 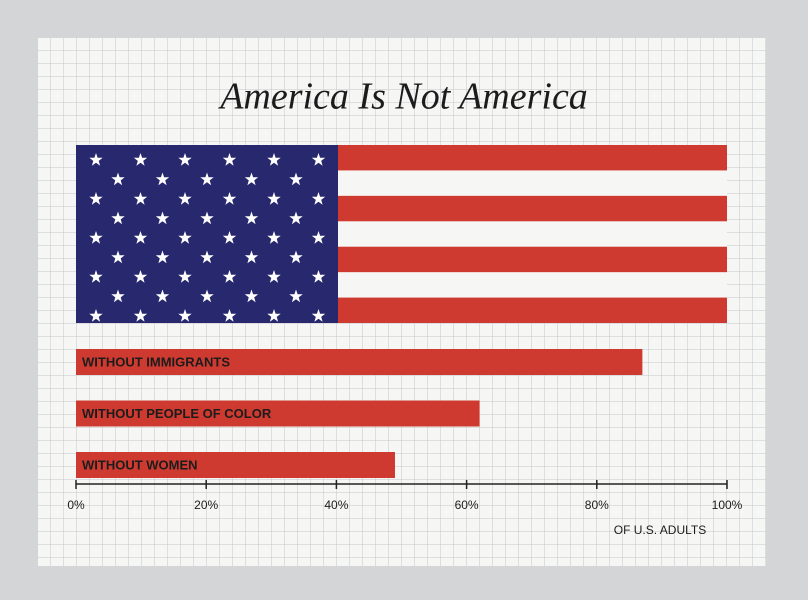 What do you see at coordinates (597, 505) in the screenshot?
I see `x-tick-label: 80%` at bounding box center [597, 505].